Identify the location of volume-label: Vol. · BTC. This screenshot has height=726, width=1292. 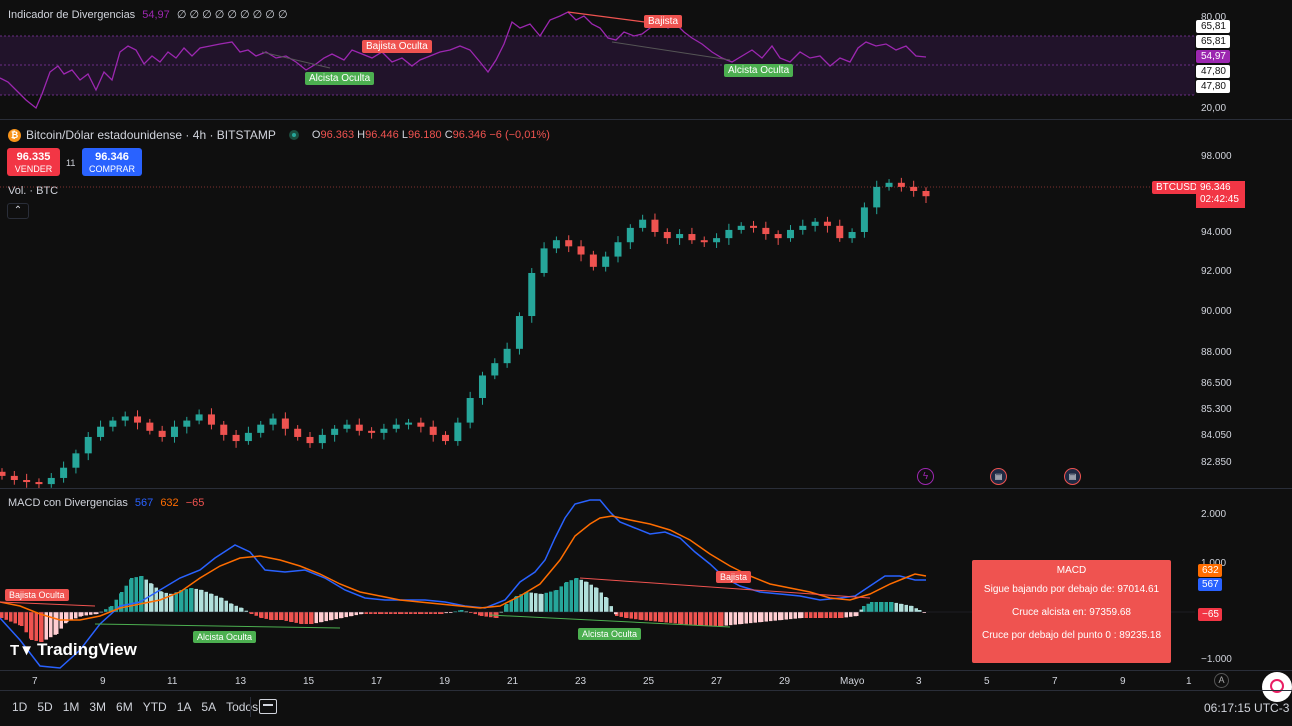
(33, 191).